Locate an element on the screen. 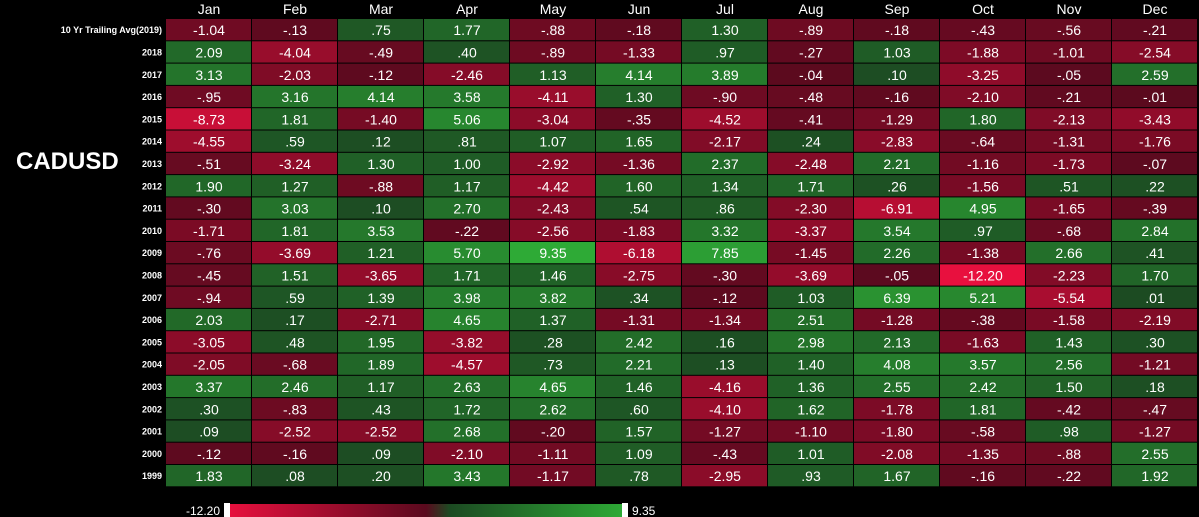  cell-value-label: -.27 is located at coordinates (811, 52).